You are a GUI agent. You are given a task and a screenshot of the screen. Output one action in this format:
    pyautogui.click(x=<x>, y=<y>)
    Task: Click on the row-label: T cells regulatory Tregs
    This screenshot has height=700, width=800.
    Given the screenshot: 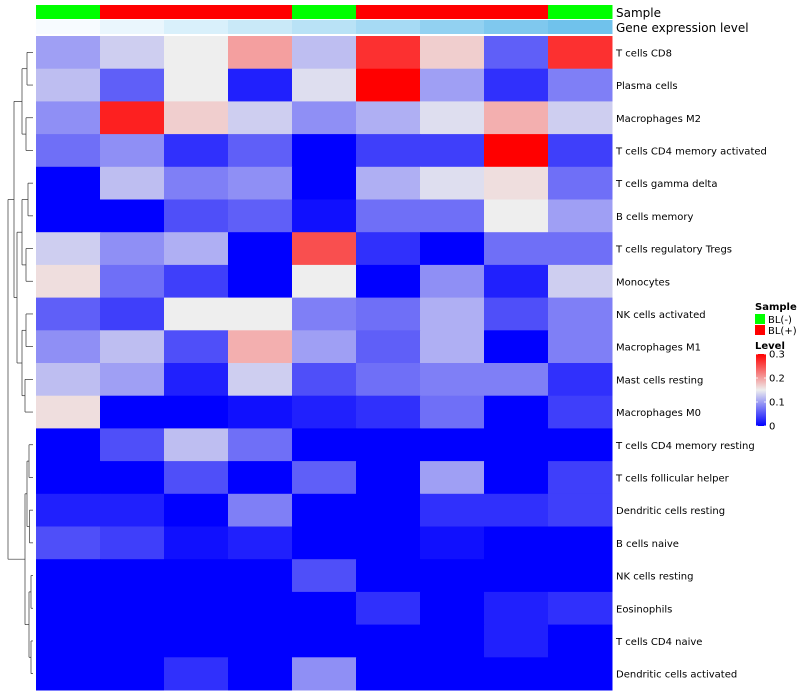 What is the action you would take?
    pyautogui.click(x=673, y=250)
    